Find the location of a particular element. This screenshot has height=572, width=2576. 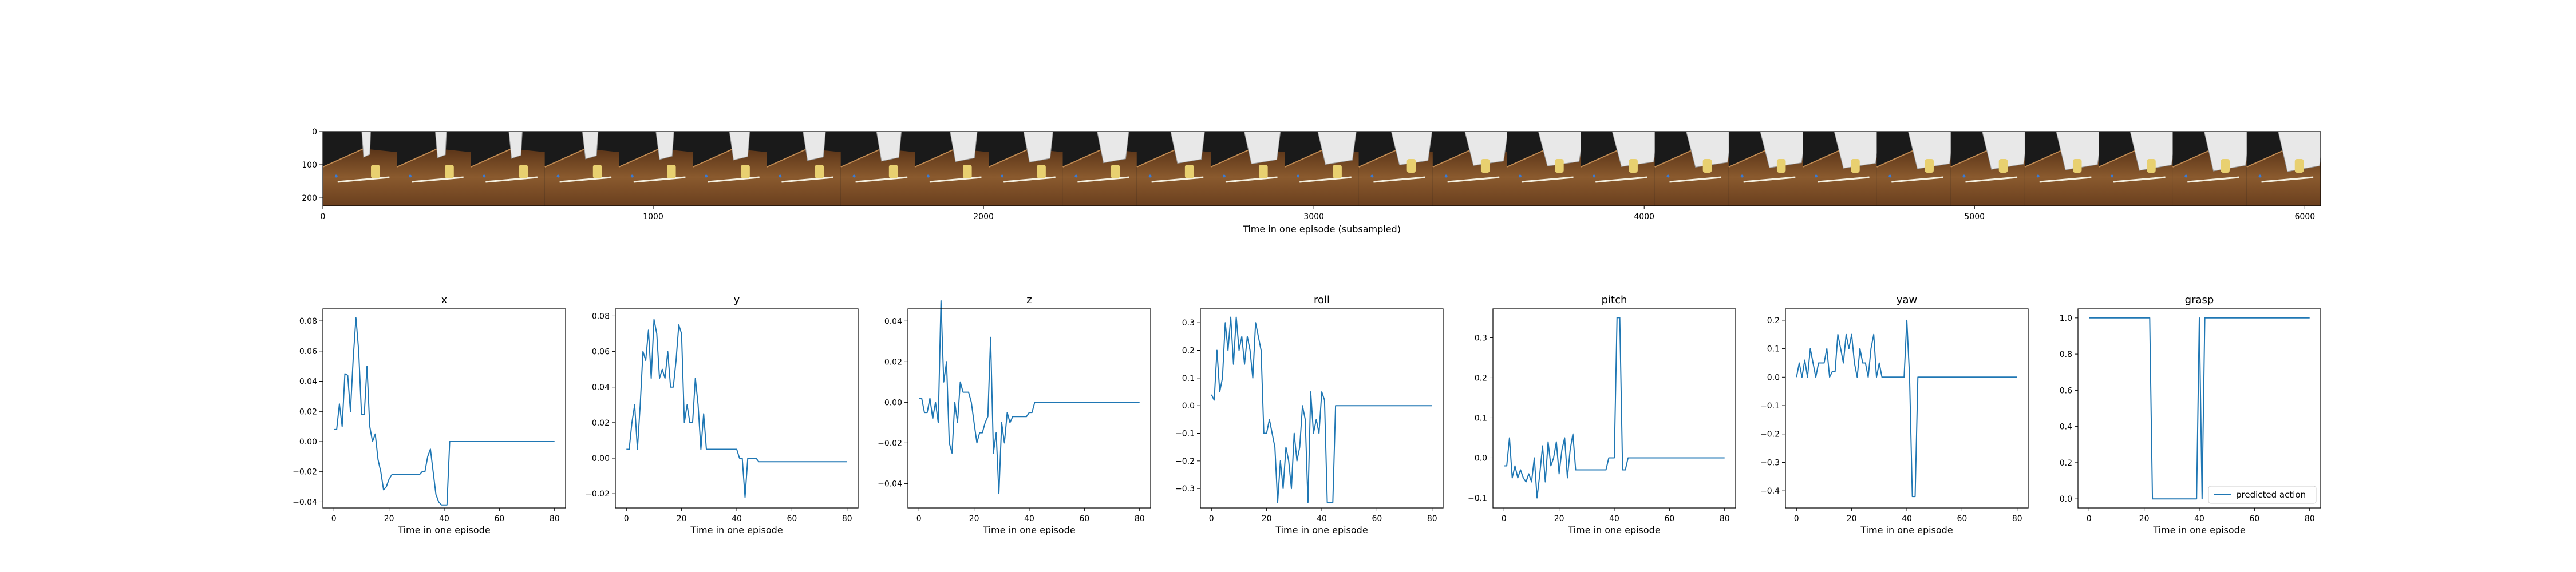

y-tick-label: 0.3 is located at coordinates (1481, 338).